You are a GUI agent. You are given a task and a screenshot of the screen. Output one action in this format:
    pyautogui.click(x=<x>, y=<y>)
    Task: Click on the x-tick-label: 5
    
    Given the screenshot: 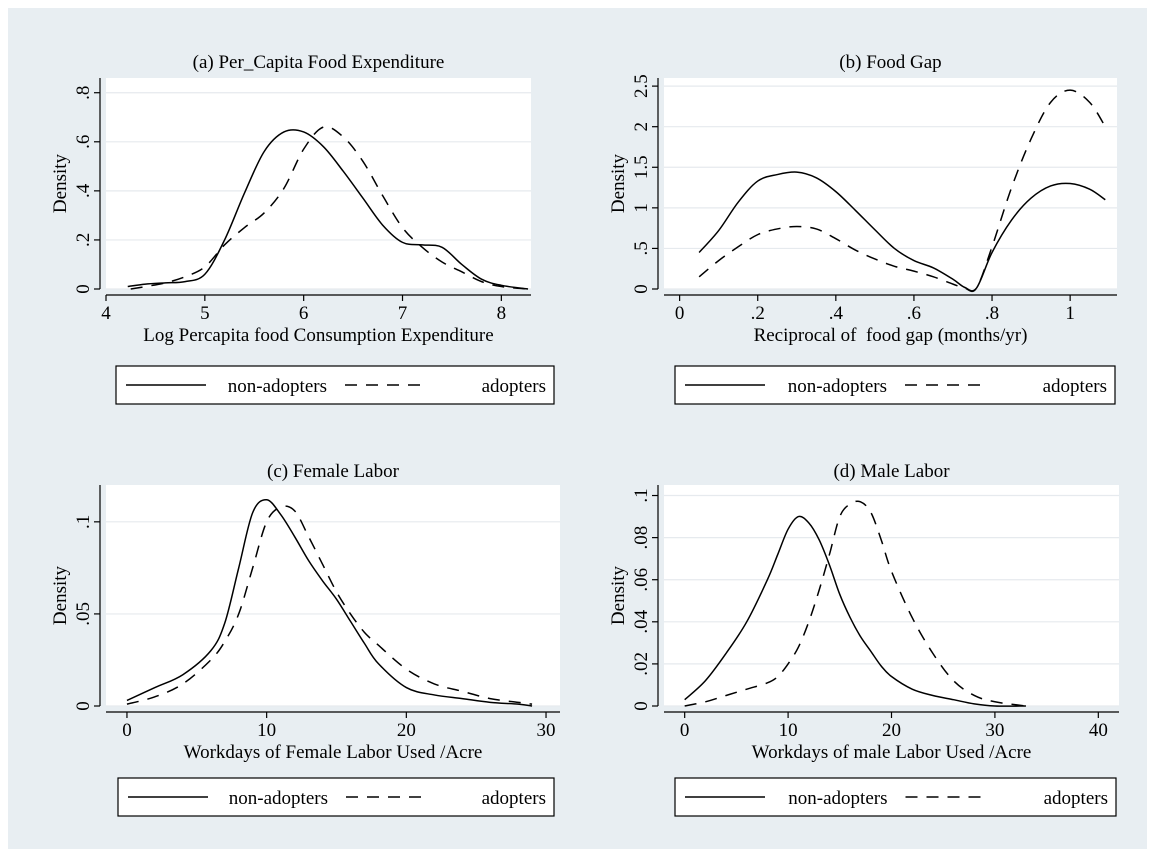 What is the action you would take?
    pyautogui.click(x=205, y=313)
    